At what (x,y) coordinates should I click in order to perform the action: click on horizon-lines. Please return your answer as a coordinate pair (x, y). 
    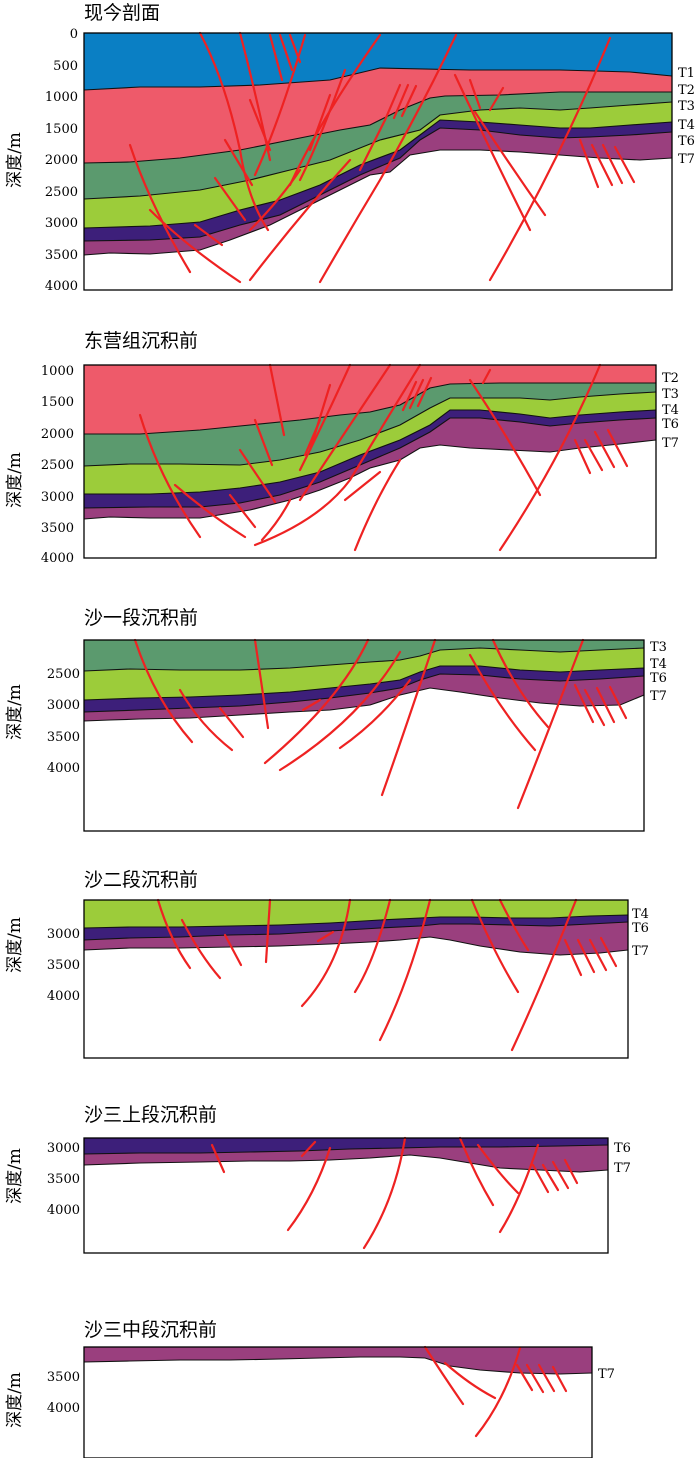
    Looking at the image, I should click on (370, 451).